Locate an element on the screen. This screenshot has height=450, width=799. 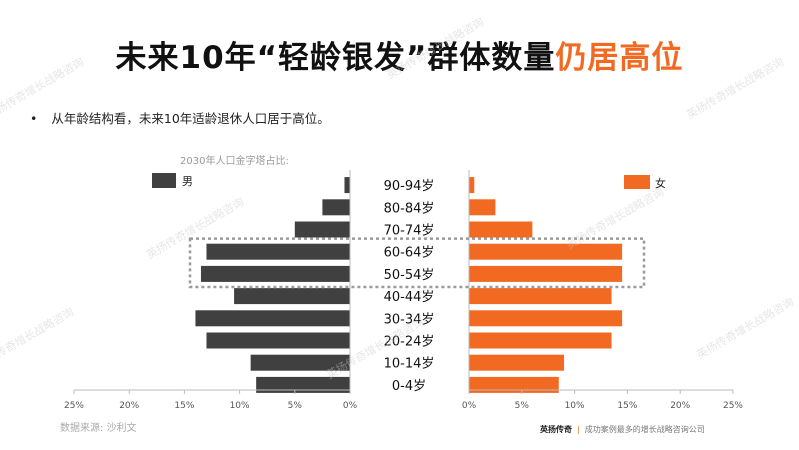
legend-female-swatch is located at coordinates (637, 182).